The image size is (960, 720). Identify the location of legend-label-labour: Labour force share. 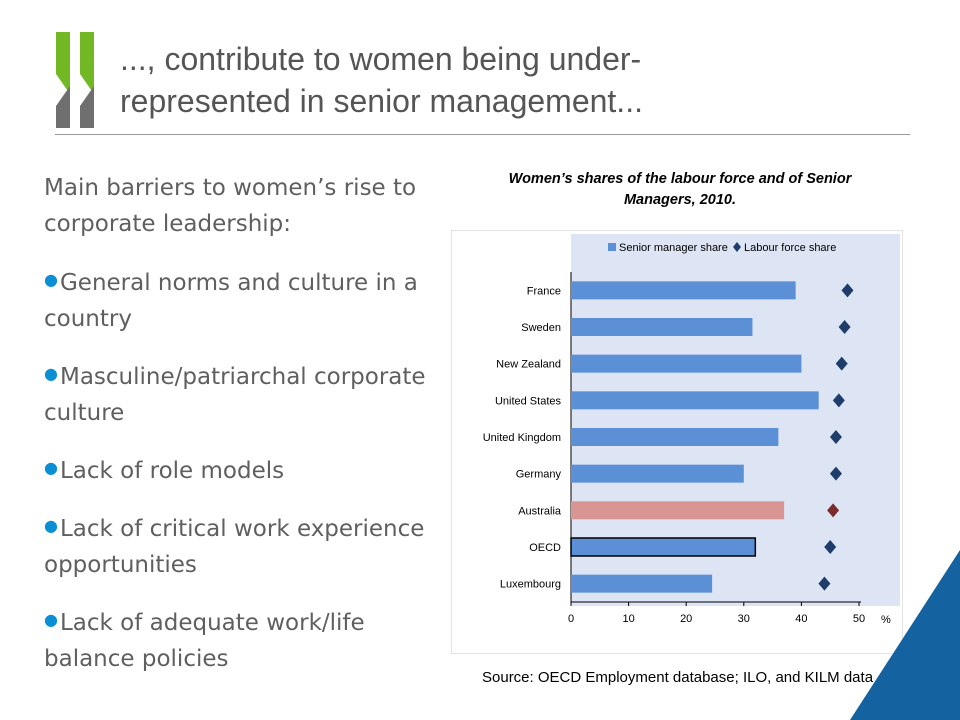
(790, 248).